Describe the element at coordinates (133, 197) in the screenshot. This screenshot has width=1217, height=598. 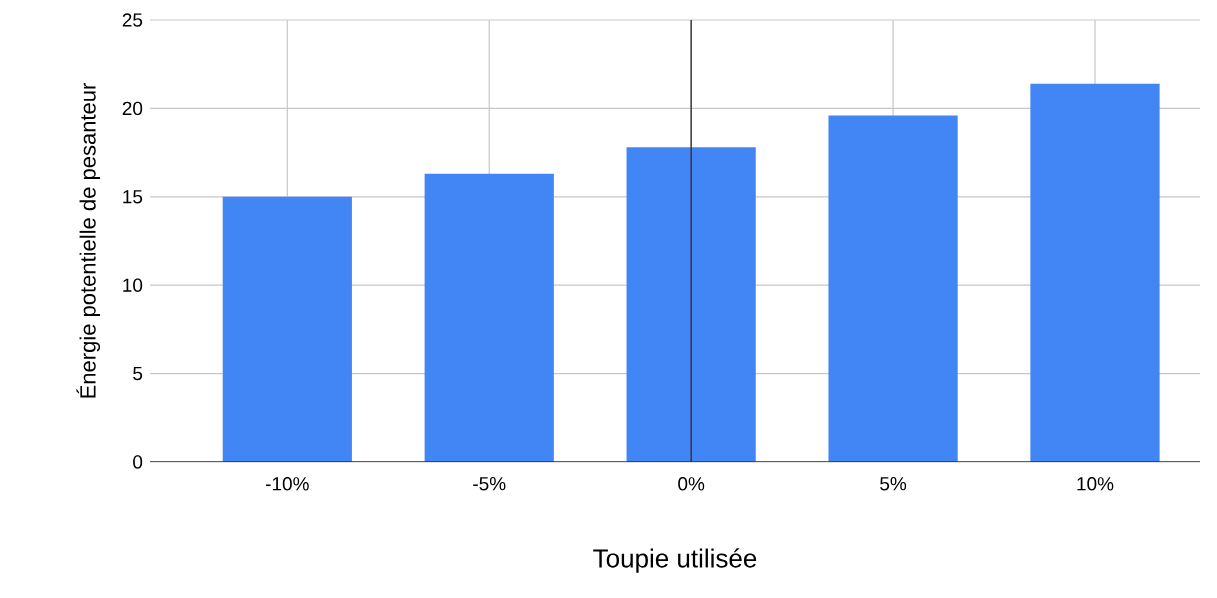
I see `y-tick-label: 15` at that location.